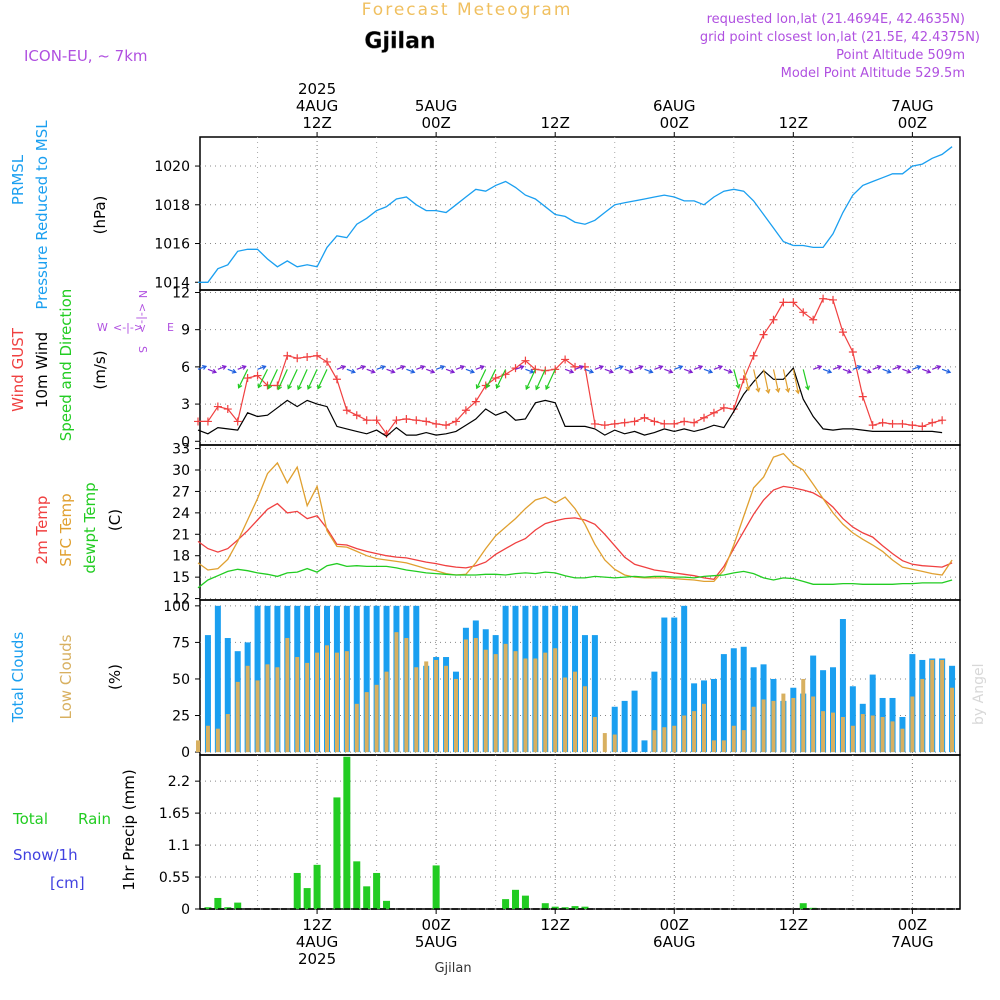 Image resolution: width=1000 pixels, height=1000 pixels. What do you see at coordinates (185, 753) in the screenshot?
I see `clouds-ytick-label: 0` at bounding box center [185, 753].